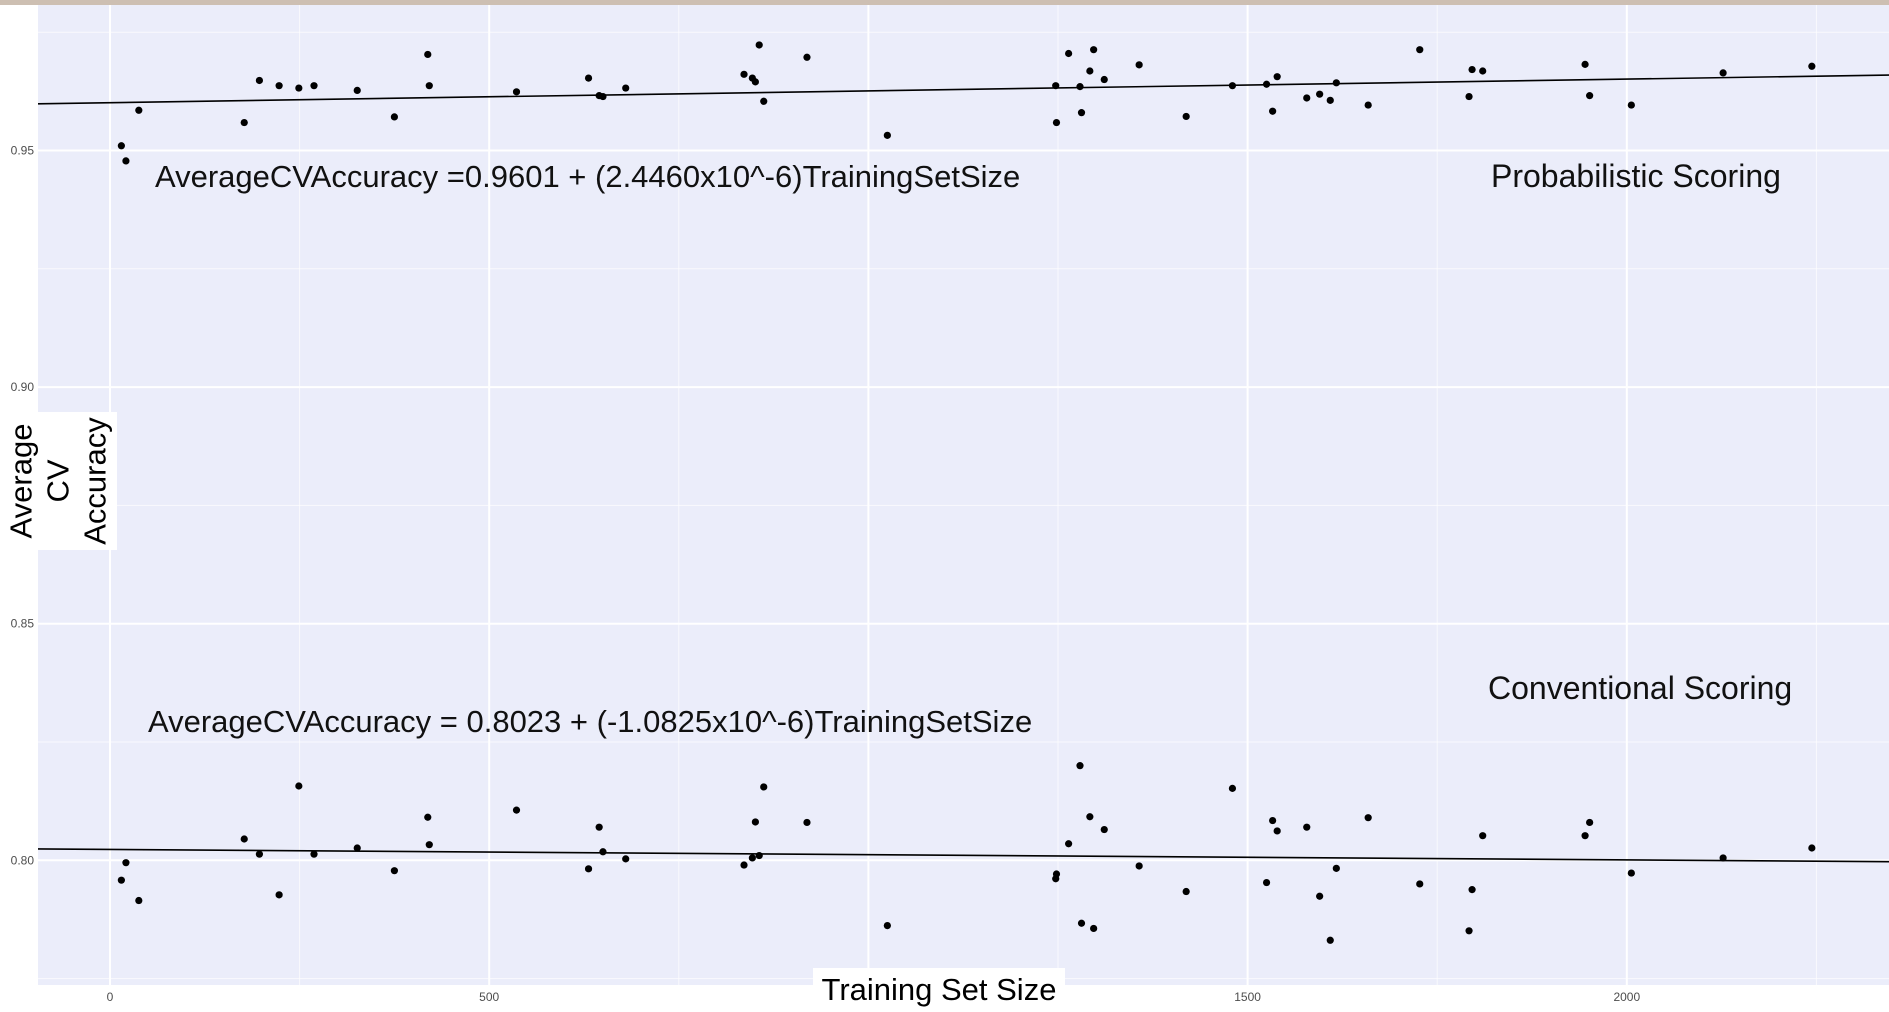  I want to click on y-tick-label: 0.95, so click(23, 151).